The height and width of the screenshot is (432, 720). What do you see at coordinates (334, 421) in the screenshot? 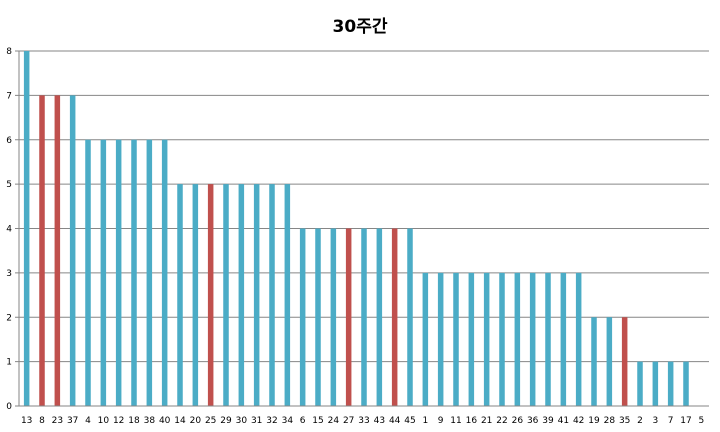
I see `x-tick-label: 24` at bounding box center [334, 421].